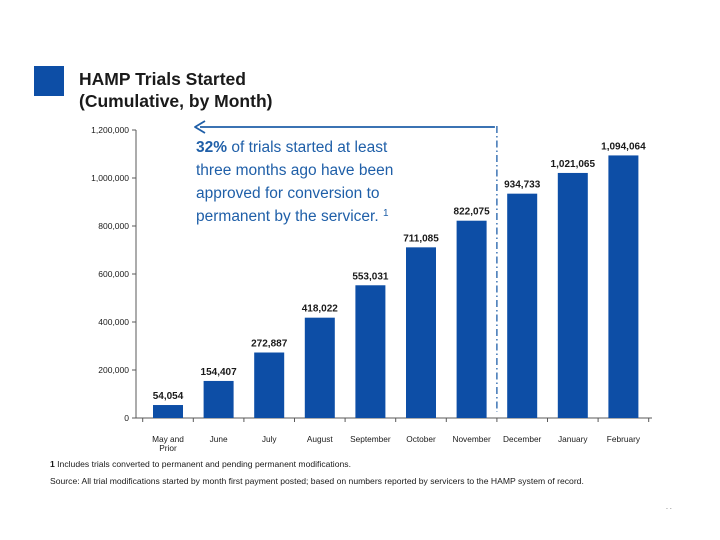  Describe the element at coordinates (200, 127) in the screenshot. I see `arrow-head` at that location.